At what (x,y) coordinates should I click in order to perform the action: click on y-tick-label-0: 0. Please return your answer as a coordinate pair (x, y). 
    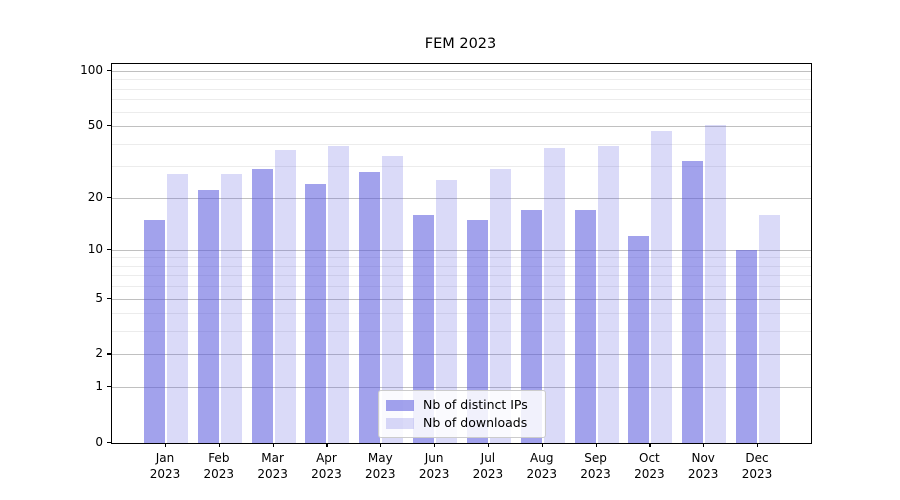
    Looking at the image, I should click on (99, 442).